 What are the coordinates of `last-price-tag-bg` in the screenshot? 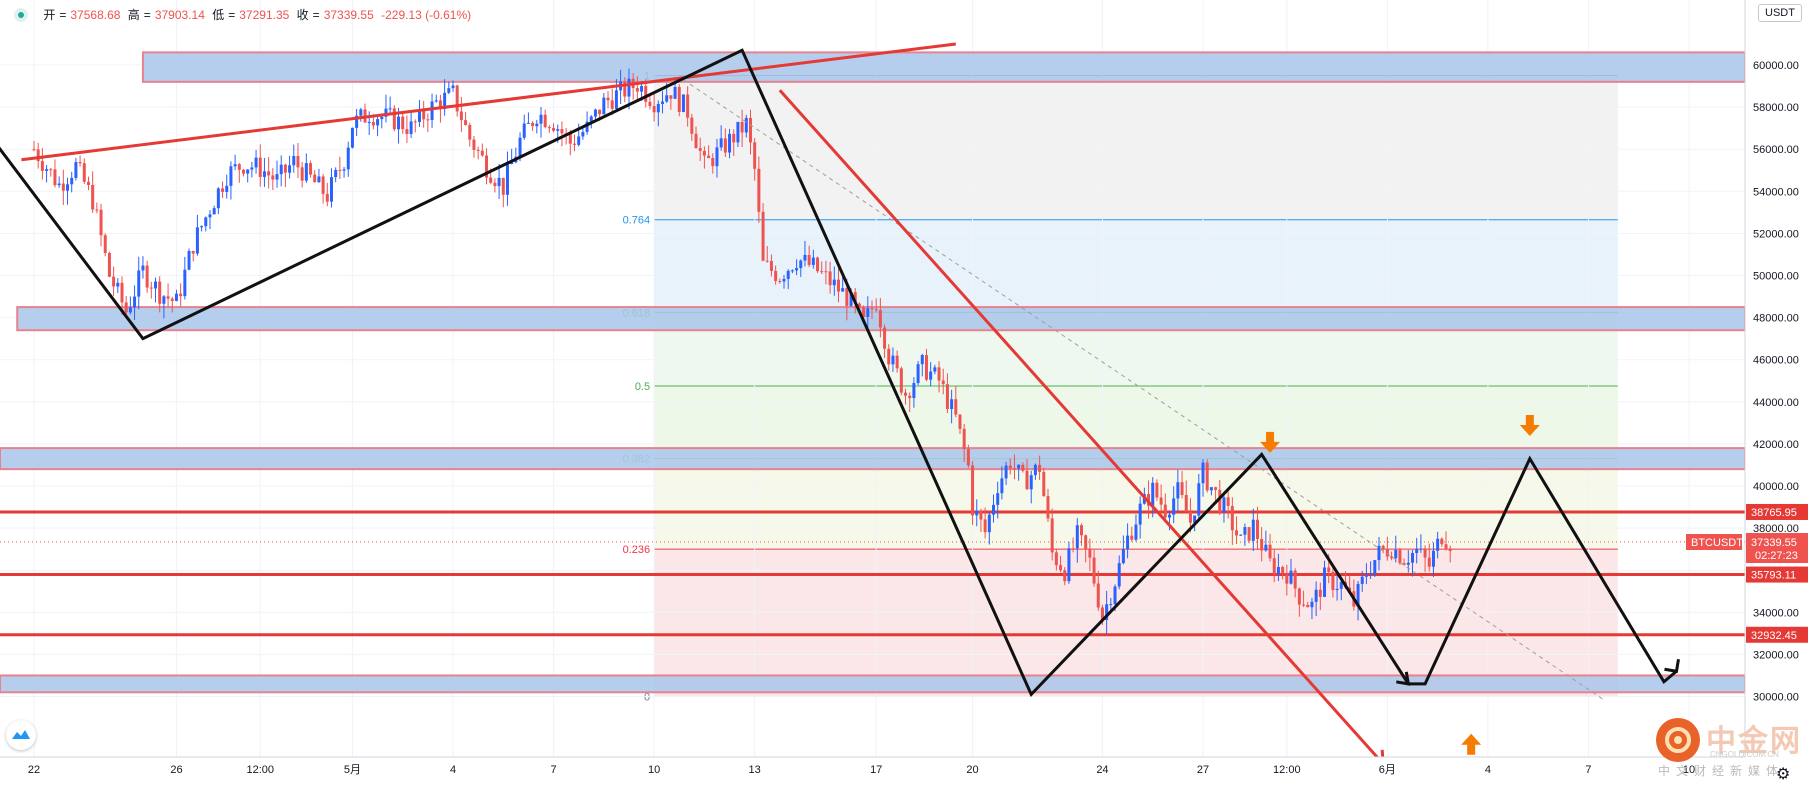 It's located at (1777, 548).